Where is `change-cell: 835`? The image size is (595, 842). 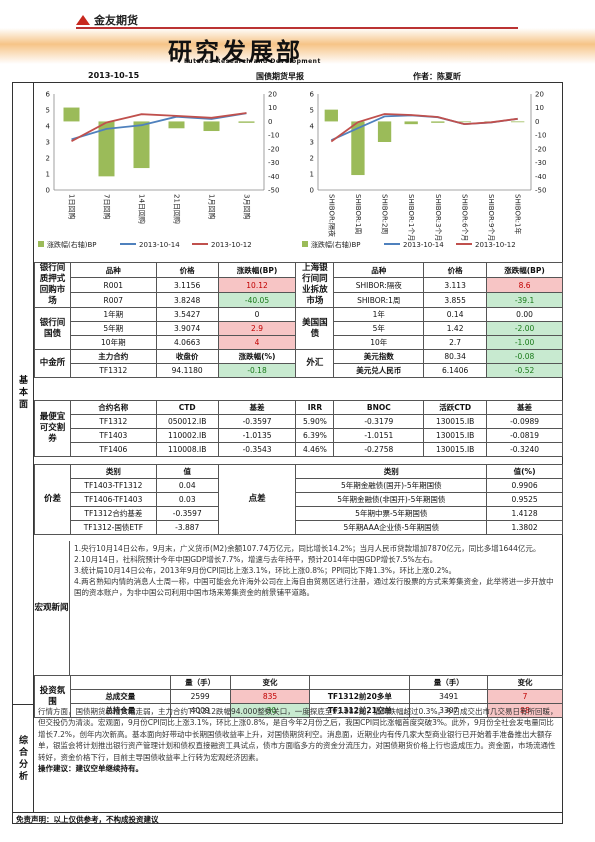
change-cell: 835 is located at coordinates (270, 696).